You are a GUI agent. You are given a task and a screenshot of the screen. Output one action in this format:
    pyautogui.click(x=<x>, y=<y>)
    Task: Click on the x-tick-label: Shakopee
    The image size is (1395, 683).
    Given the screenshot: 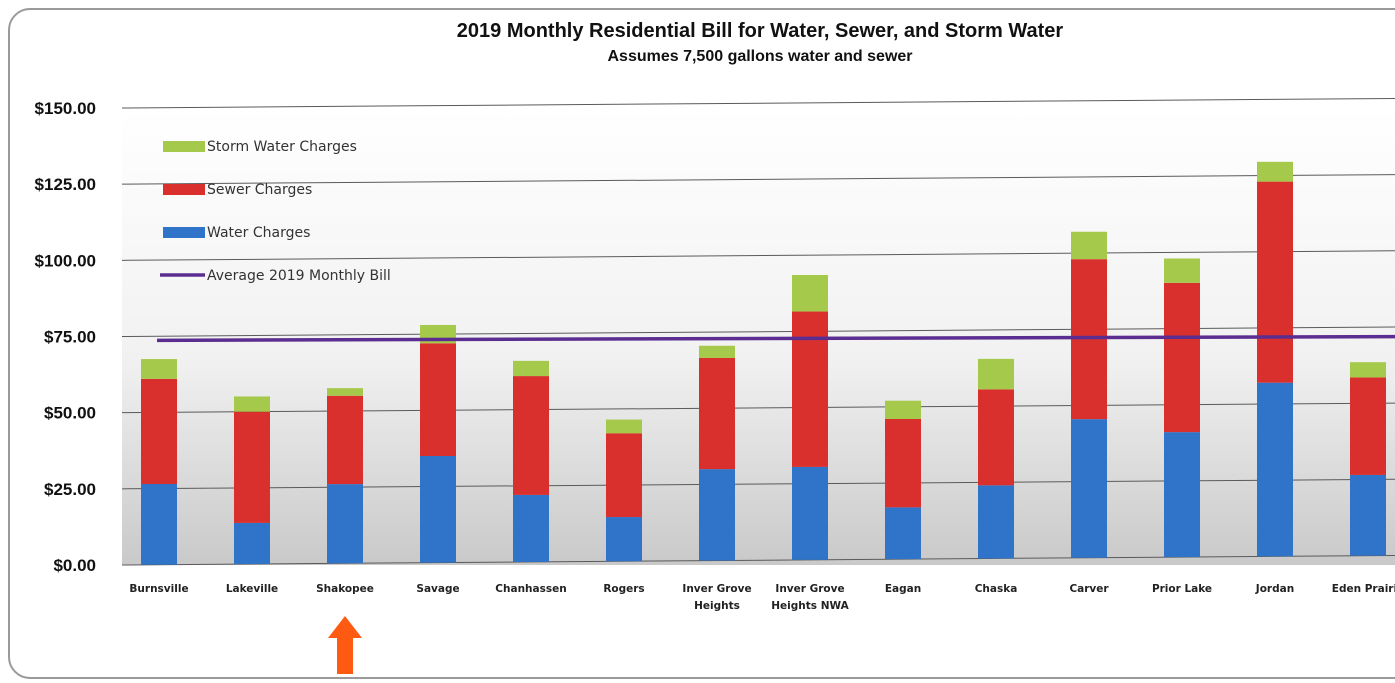 What is the action you would take?
    pyautogui.click(x=345, y=589)
    